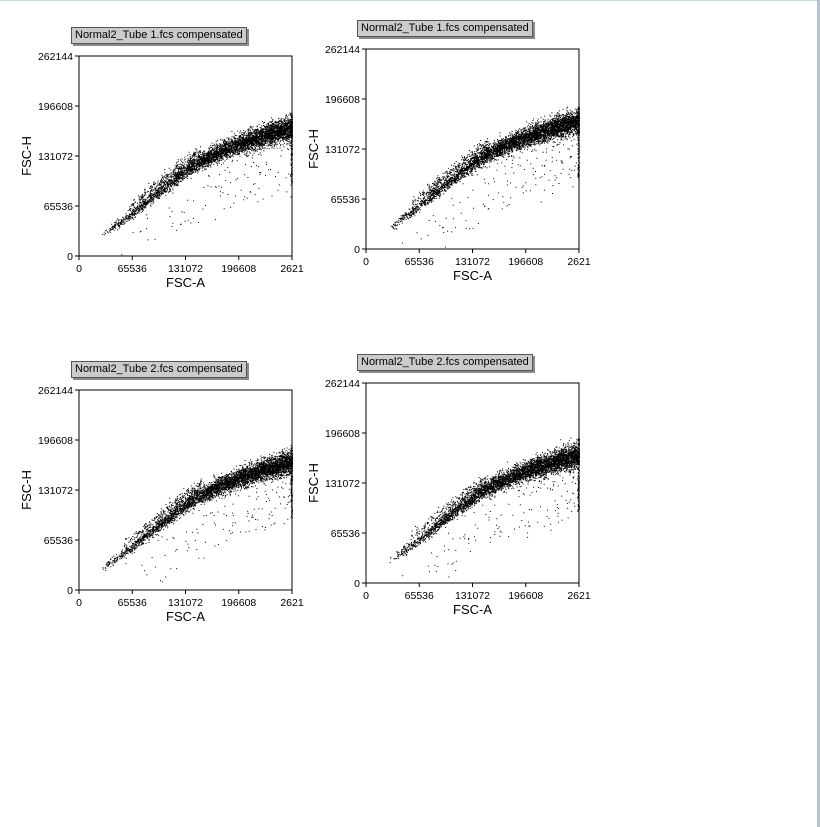  I want to click on plot-frame, so click(185, 156).